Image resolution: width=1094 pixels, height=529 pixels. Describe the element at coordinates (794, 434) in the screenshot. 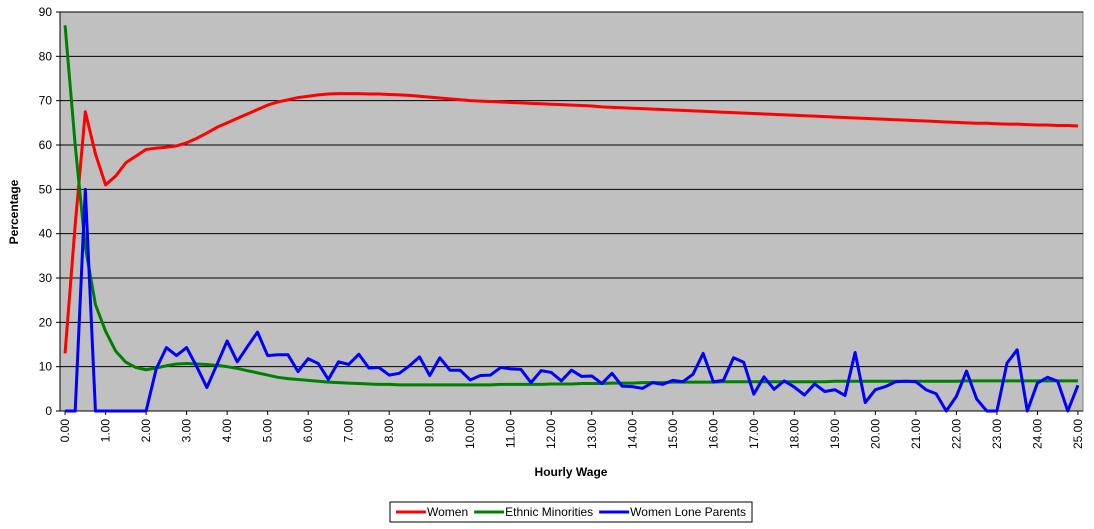

I see `x-tick-label: 18.00` at that location.